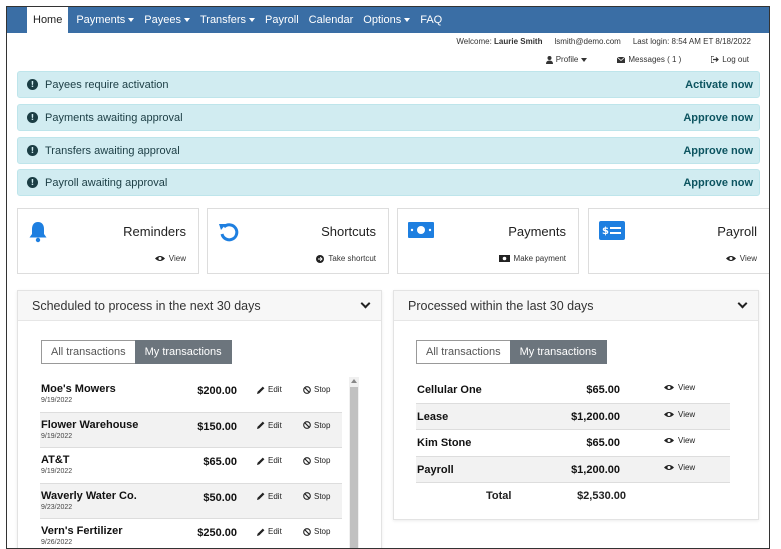 The image size is (781, 549). I want to click on logout-link: Log out, so click(730, 59).